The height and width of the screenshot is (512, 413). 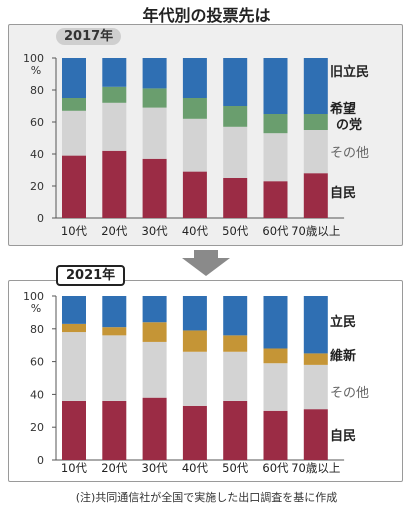 What do you see at coordinates (89, 36) in the screenshot?
I see `year-label-2017: 2017年` at bounding box center [89, 36].